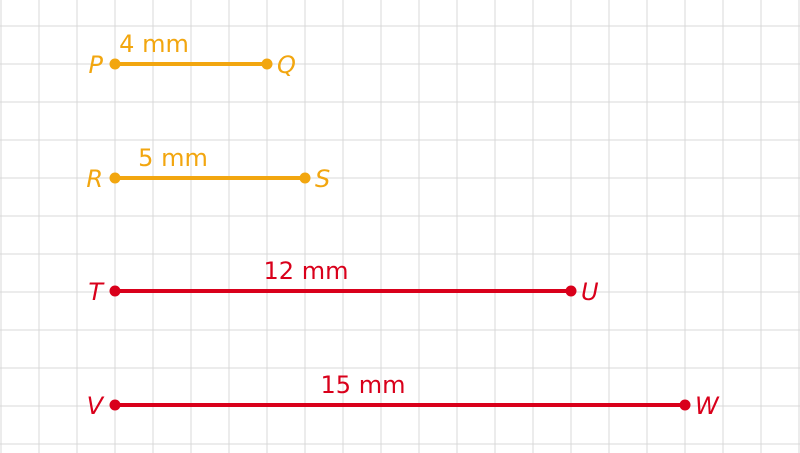 The height and width of the screenshot is (453, 800). What do you see at coordinates (115, 64) in the screenshot?
I see `point-p-dot` at bounding box center [115, 64].